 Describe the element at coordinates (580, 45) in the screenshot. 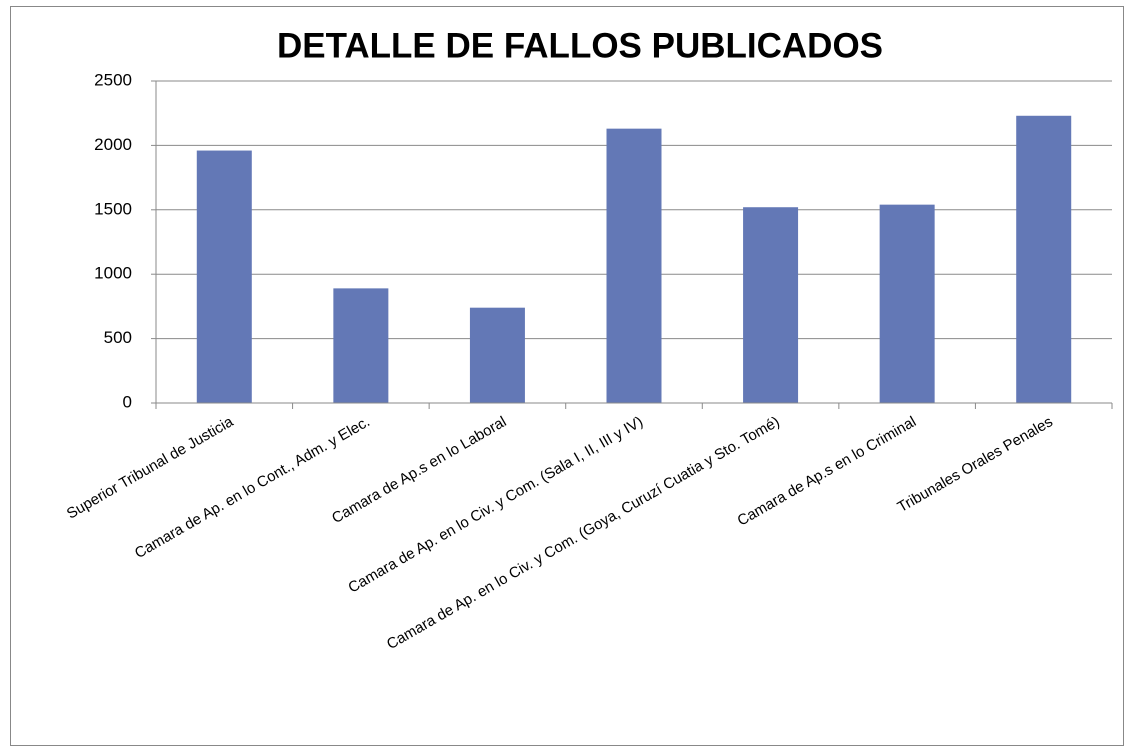

I see `chart-title: DETALLE DE FALLOS PUBLICADOS` at that location.